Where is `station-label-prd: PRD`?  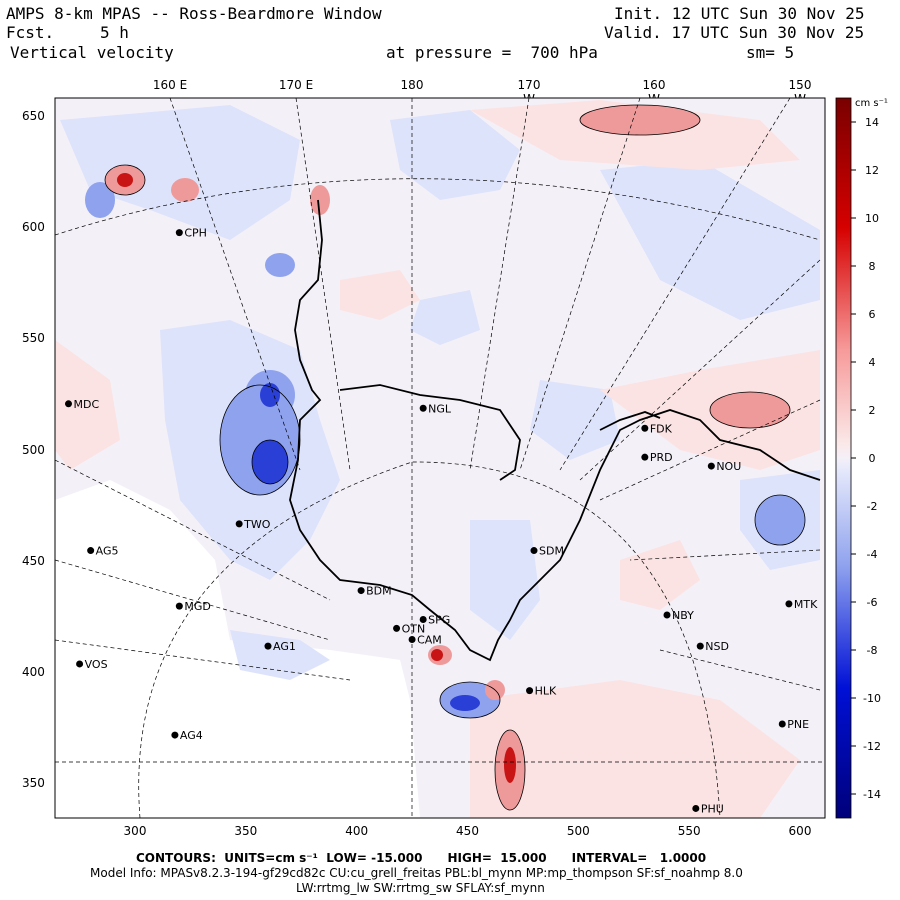
station-label-prd: PRD is located at coordinates (661, 457).